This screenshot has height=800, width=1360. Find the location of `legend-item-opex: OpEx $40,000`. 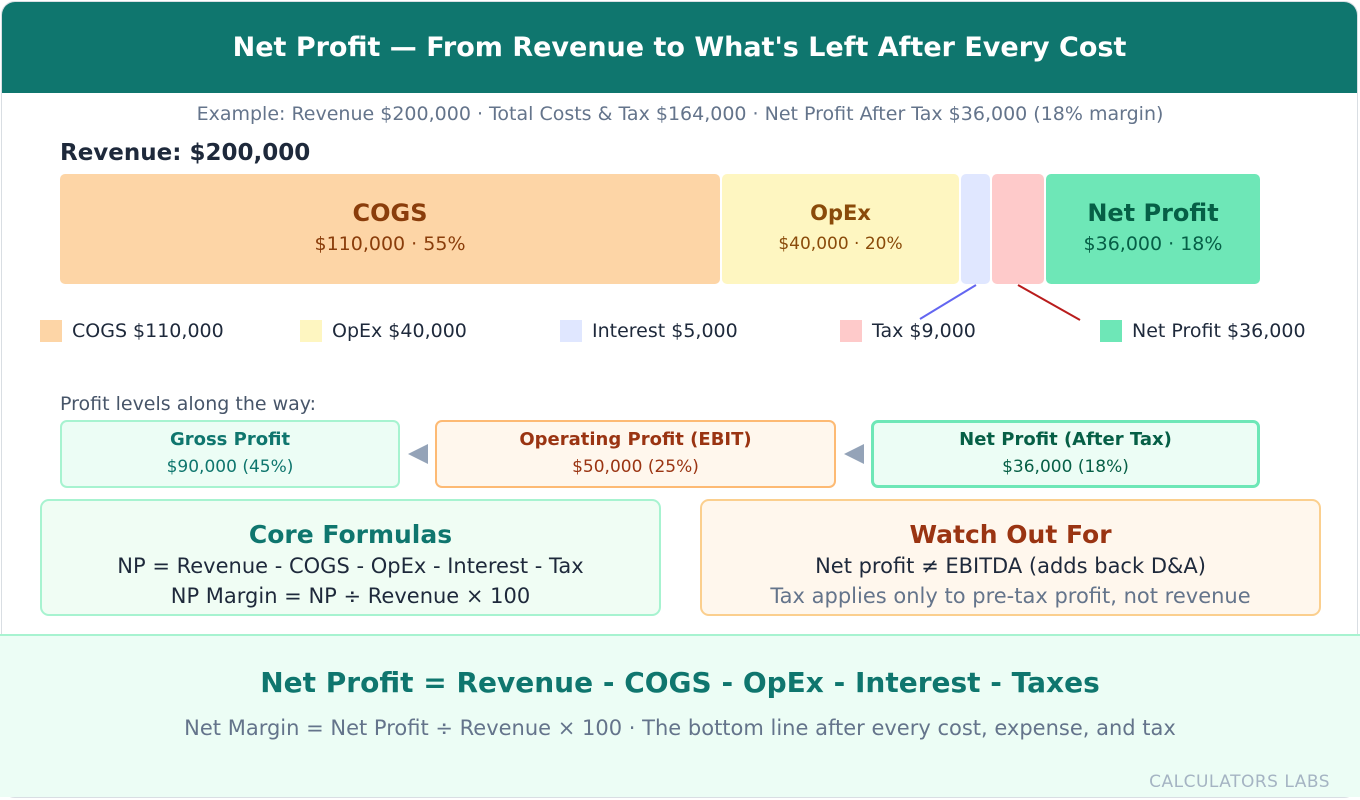

legend-item-opex: OpEx $40,000 is located at coordinates (383, 331).